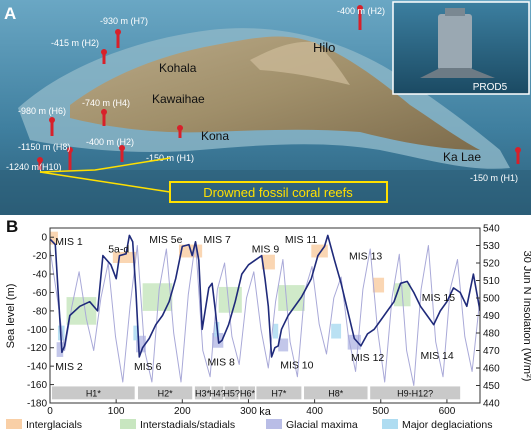 This screenshot has height=439, width=531. Describe the element at coordinates (279, 393) in the screenshot. I see `reef-bar-label: H7*` at that location.